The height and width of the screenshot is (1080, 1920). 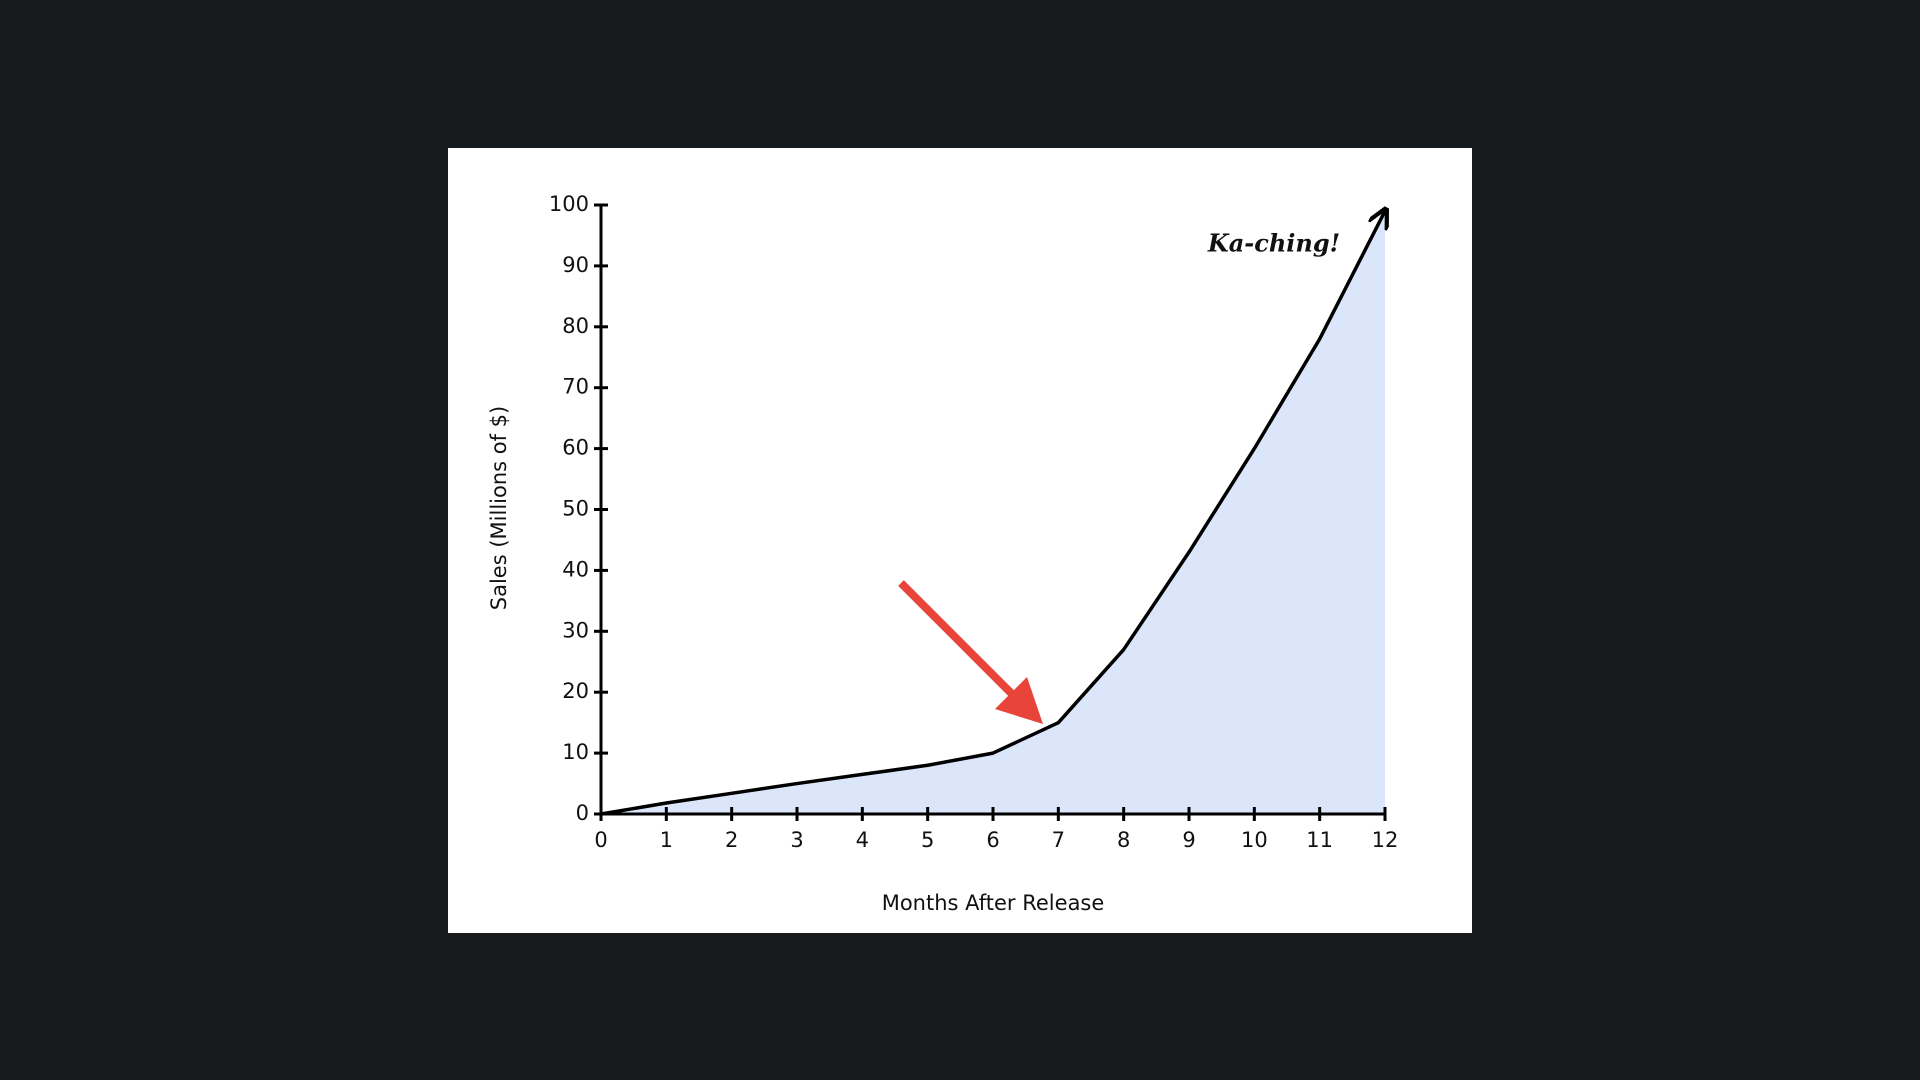 I want to click on x-tick-label: 8, so click(x=1123, y=840).